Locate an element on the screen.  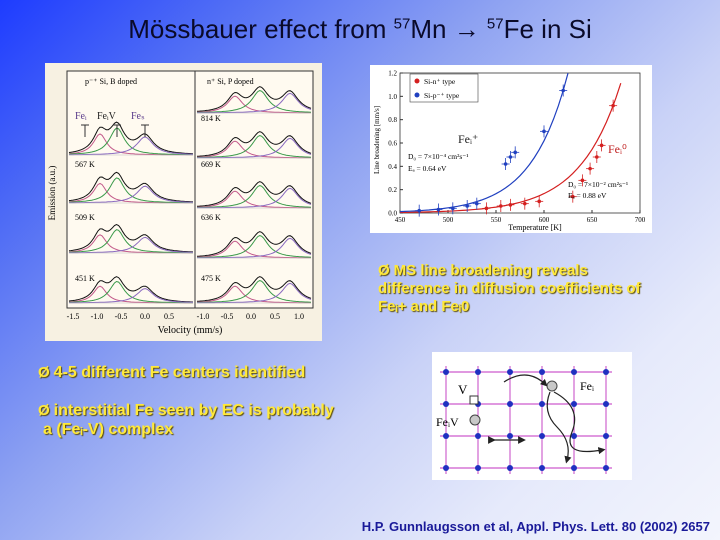
lattice-label-feiv: FeᵢV is located at coordinates (447, 422).